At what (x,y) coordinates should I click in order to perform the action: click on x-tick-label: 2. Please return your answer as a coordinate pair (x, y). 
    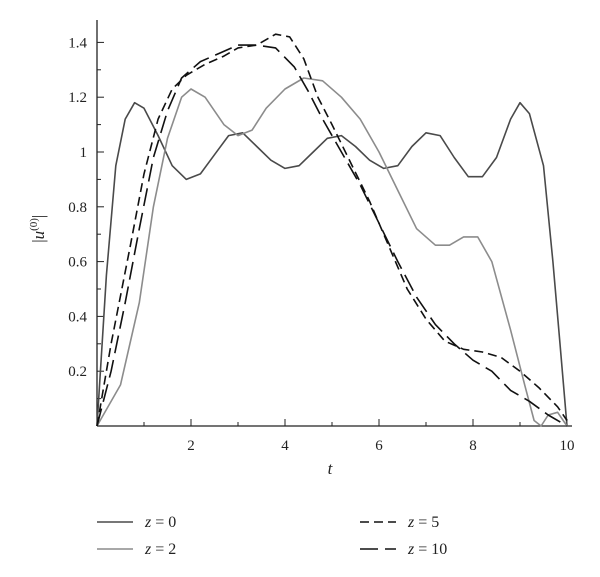
    Looking at the image, I should click on (191, 446).